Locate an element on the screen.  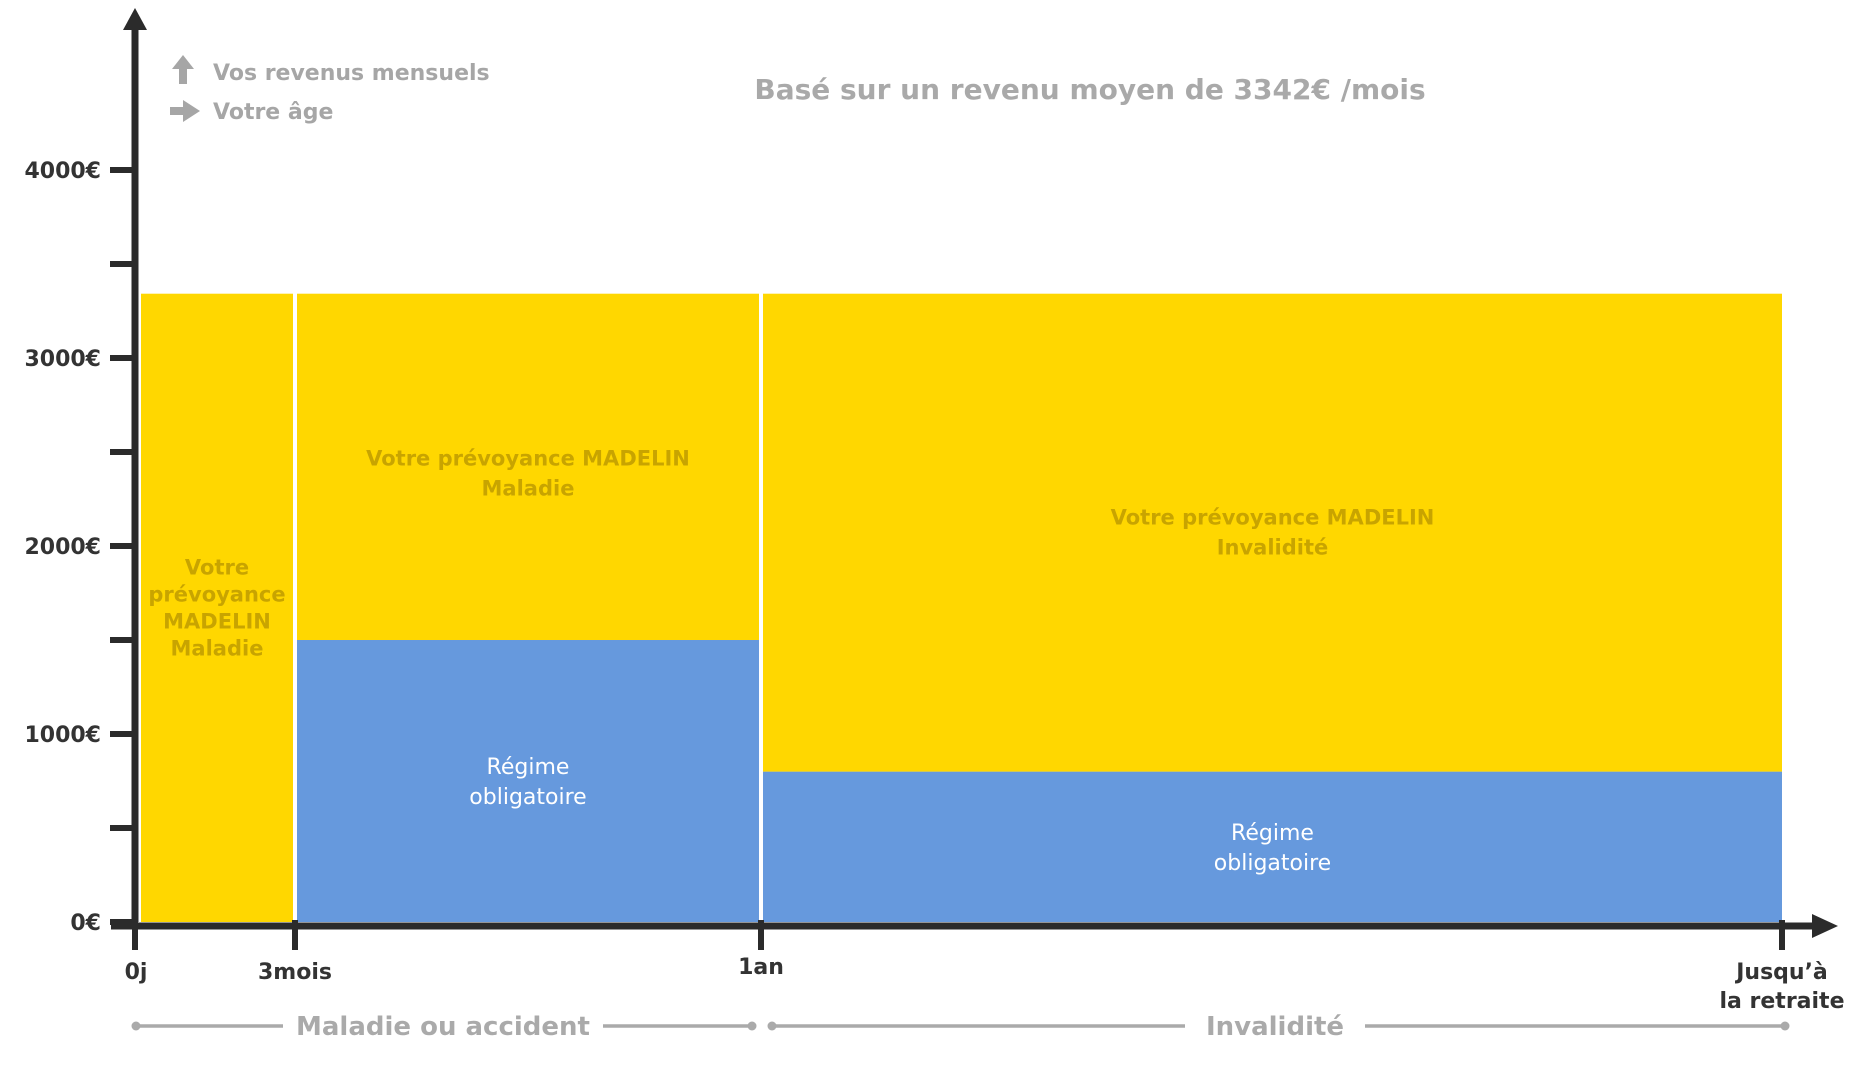
x-tick-label: 3mois is located at coordinates (295, 972).